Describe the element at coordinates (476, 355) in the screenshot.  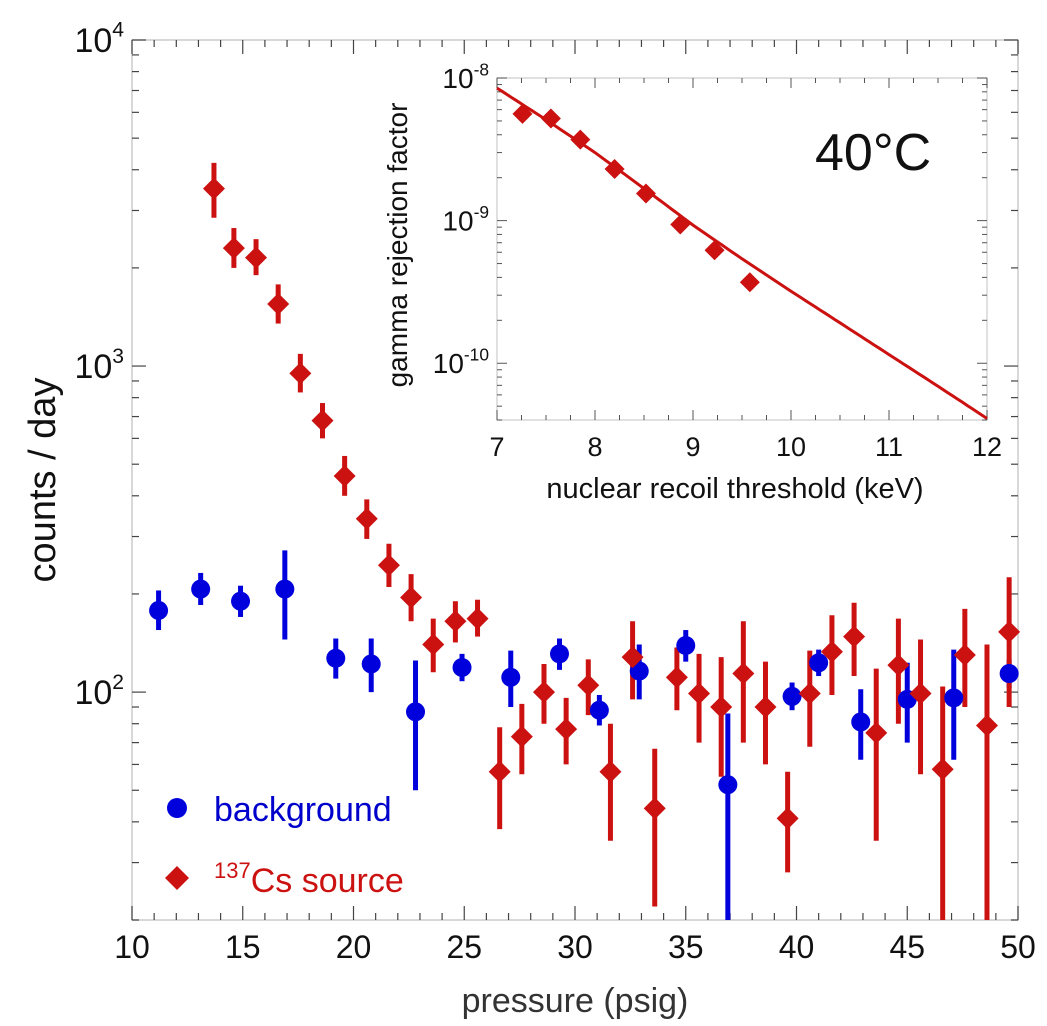
I see `inset-y-tick-label-exponent: -10` at that location.